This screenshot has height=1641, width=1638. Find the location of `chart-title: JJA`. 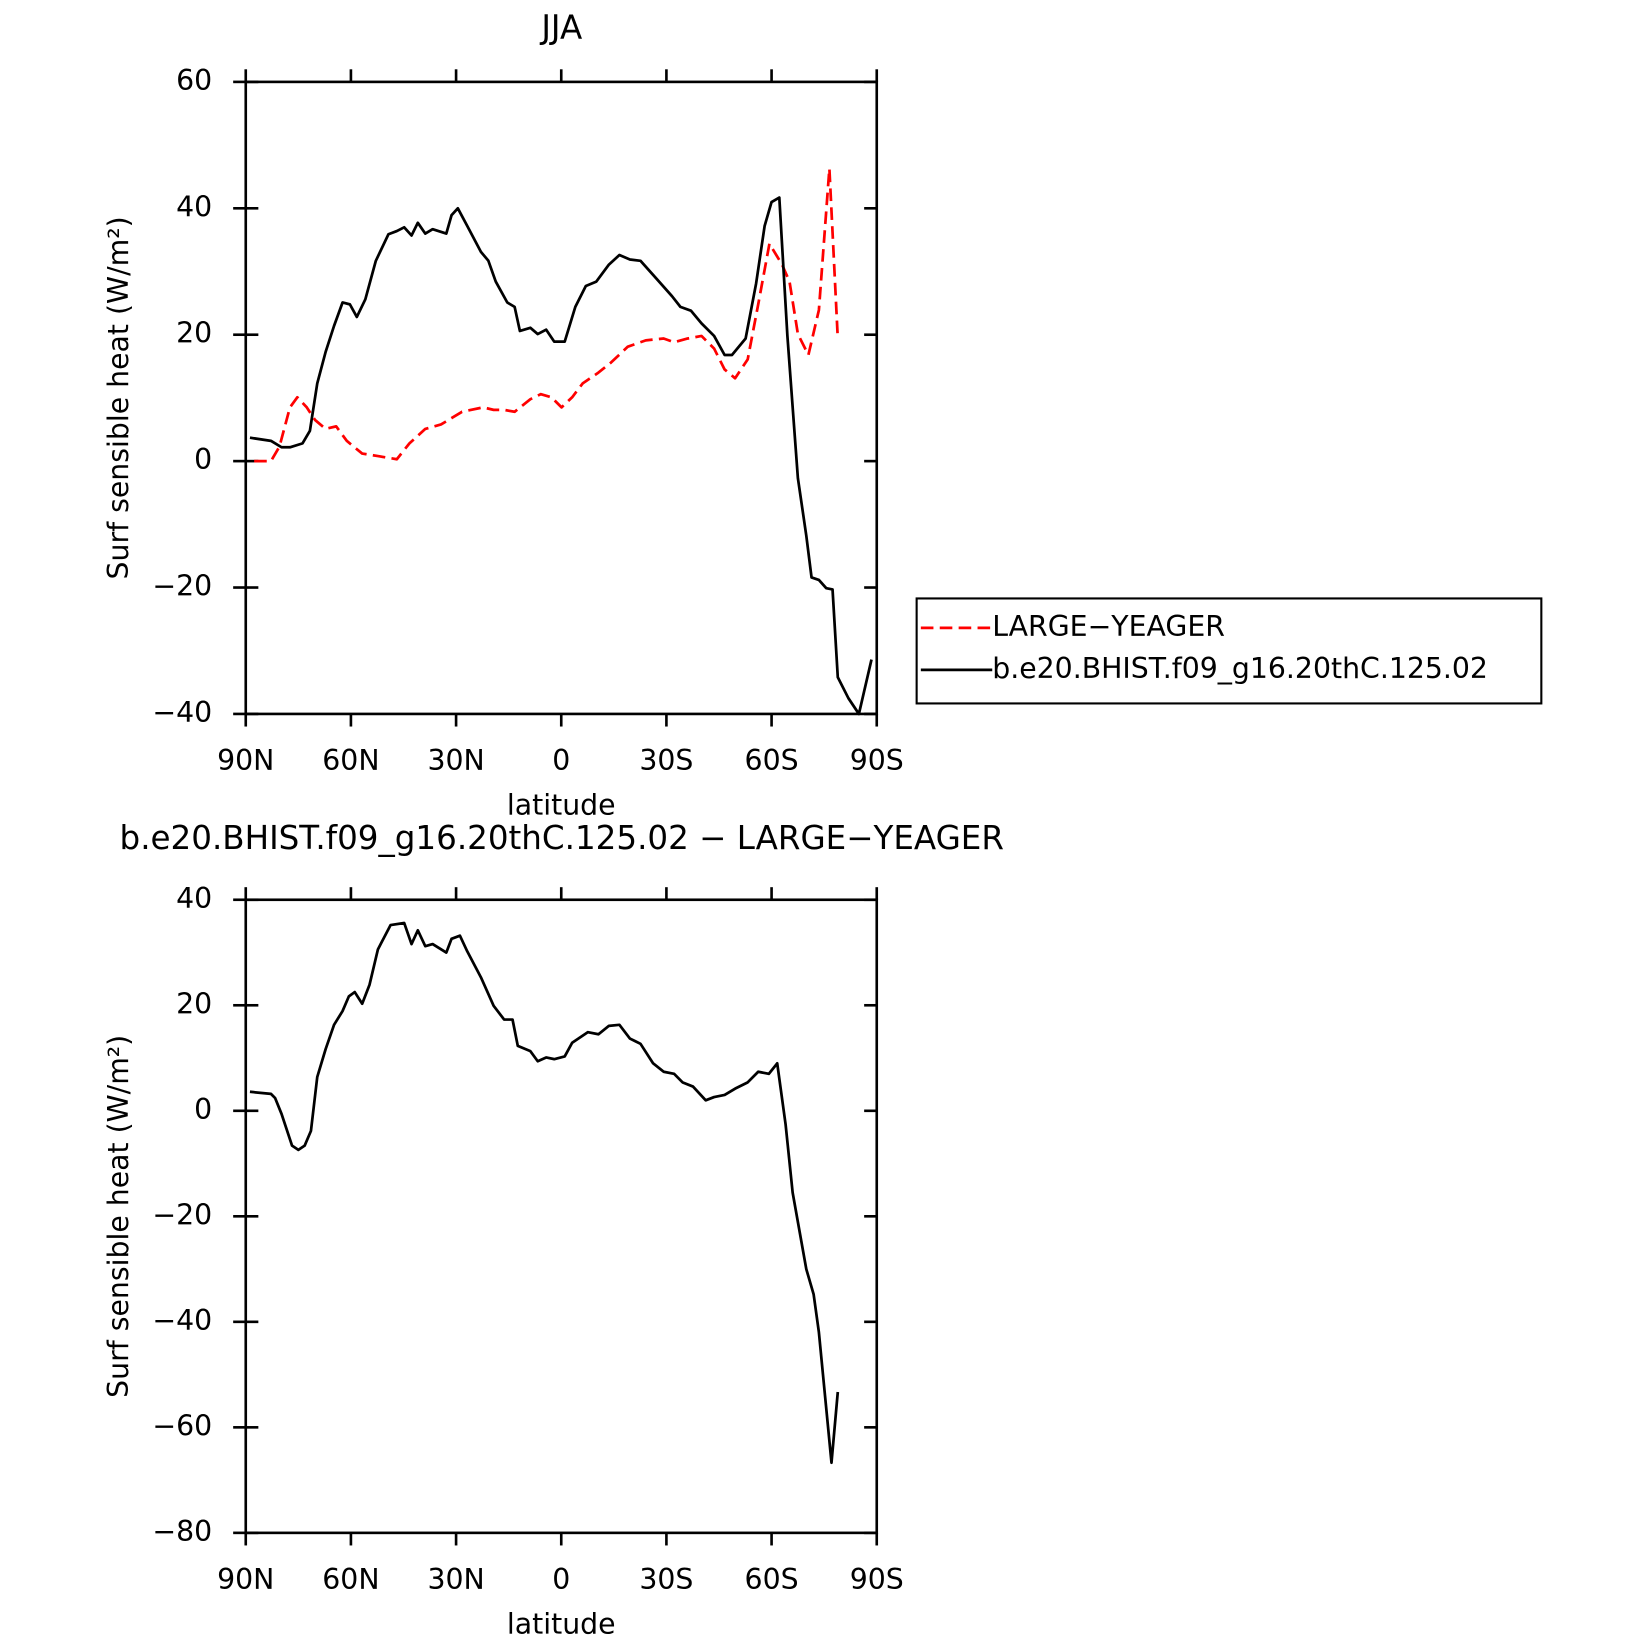

chart-title: JJA is located at coordinates (560, 27).